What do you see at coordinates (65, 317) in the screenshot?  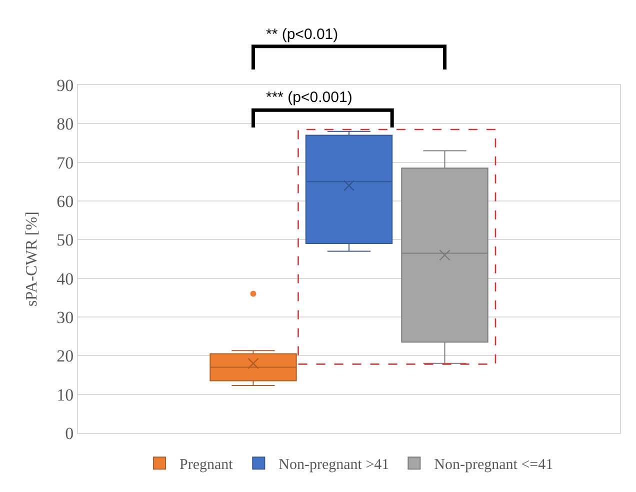 I see `y-tick-label: 30` at bounding box center [65, 317].